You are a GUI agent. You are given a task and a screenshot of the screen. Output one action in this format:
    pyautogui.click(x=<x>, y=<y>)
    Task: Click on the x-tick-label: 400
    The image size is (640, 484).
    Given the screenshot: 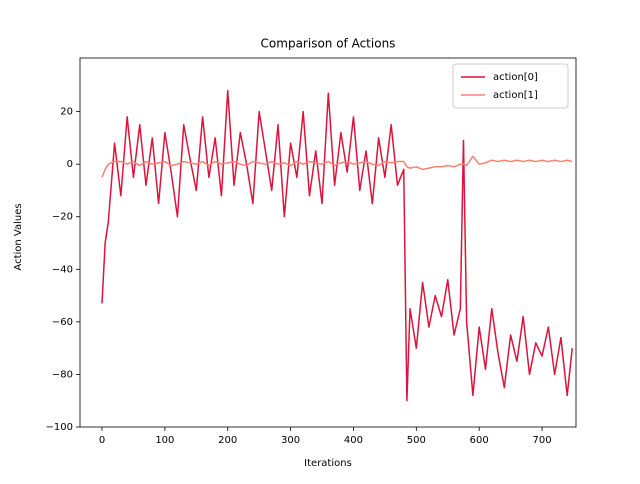 What is the action you would take?
    pyautogui.click(x=353, y=440)
    